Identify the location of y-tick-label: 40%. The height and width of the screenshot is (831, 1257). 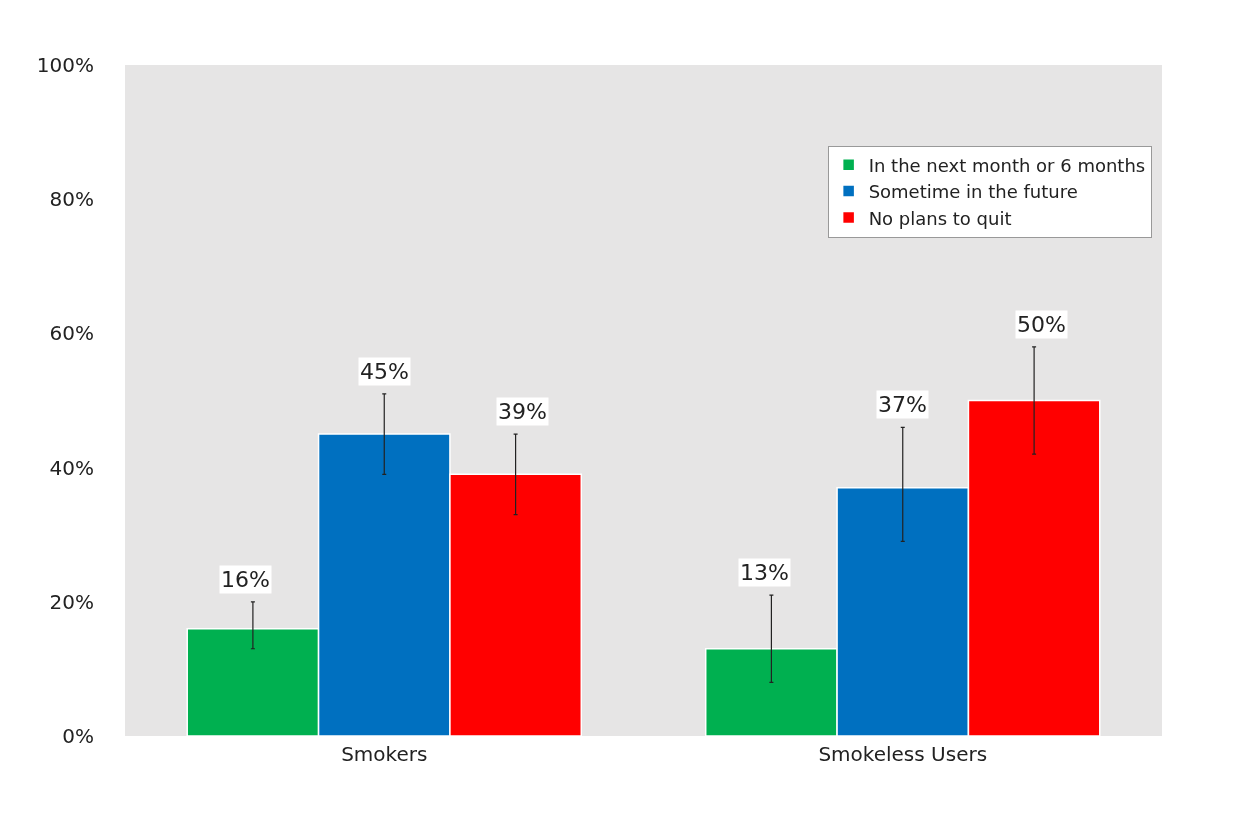
(71, 467).